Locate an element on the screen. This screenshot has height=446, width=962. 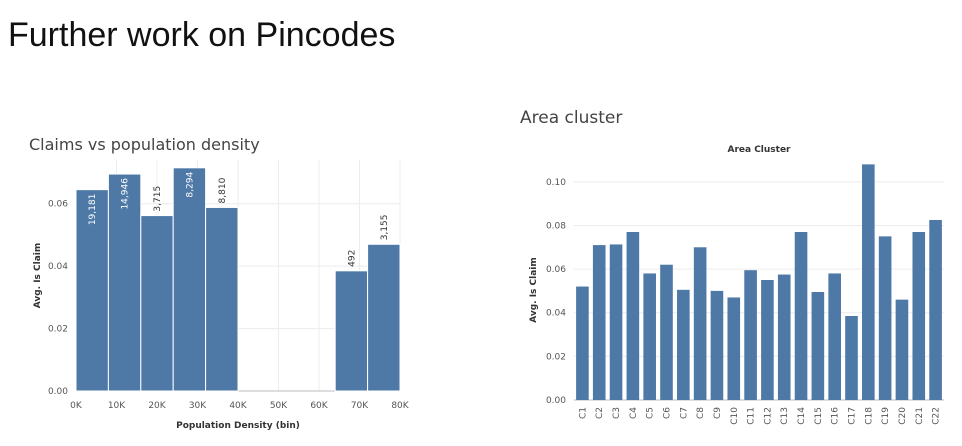
data-label-density-1: 14,946 is located at coordinates (126, 194).